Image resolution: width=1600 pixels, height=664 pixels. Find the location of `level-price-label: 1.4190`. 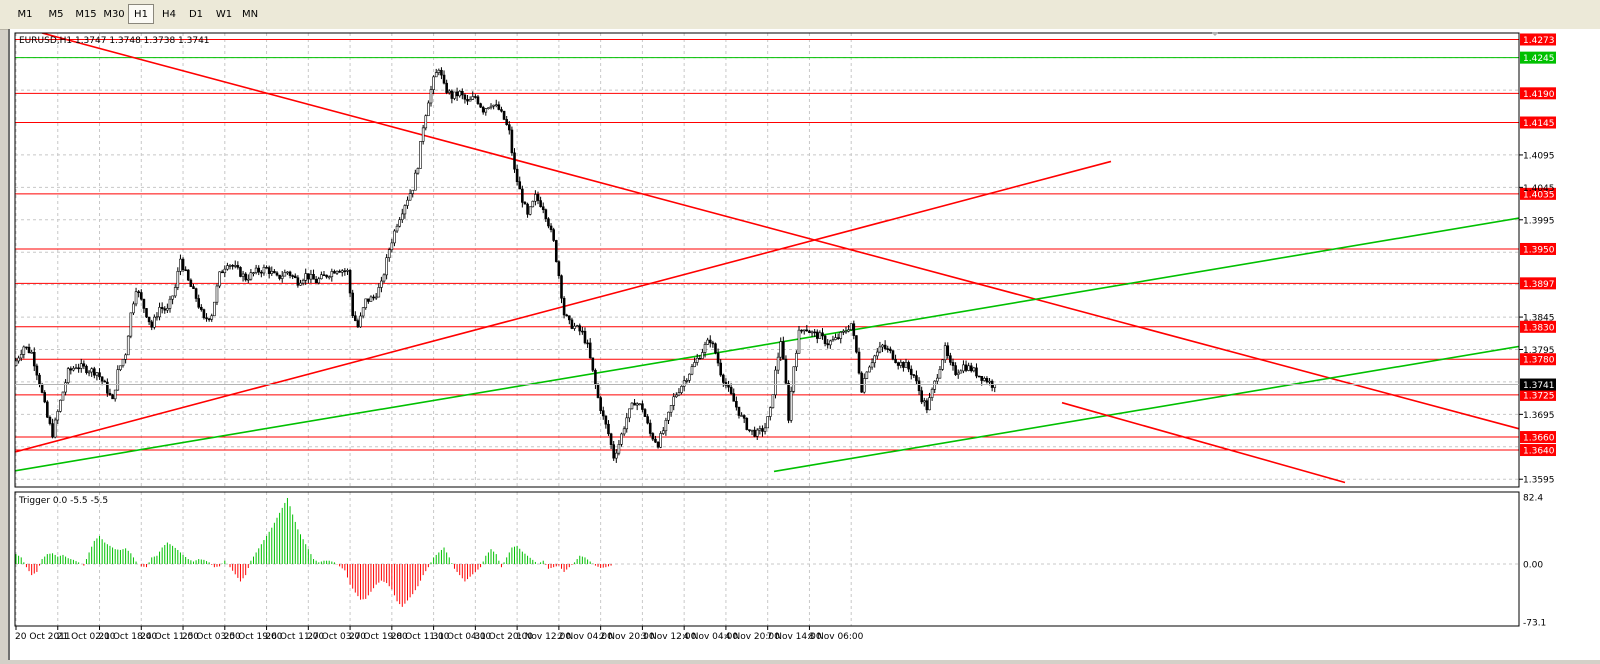

level-price-label: 1.4190 is located at coordinates (1539, 95).